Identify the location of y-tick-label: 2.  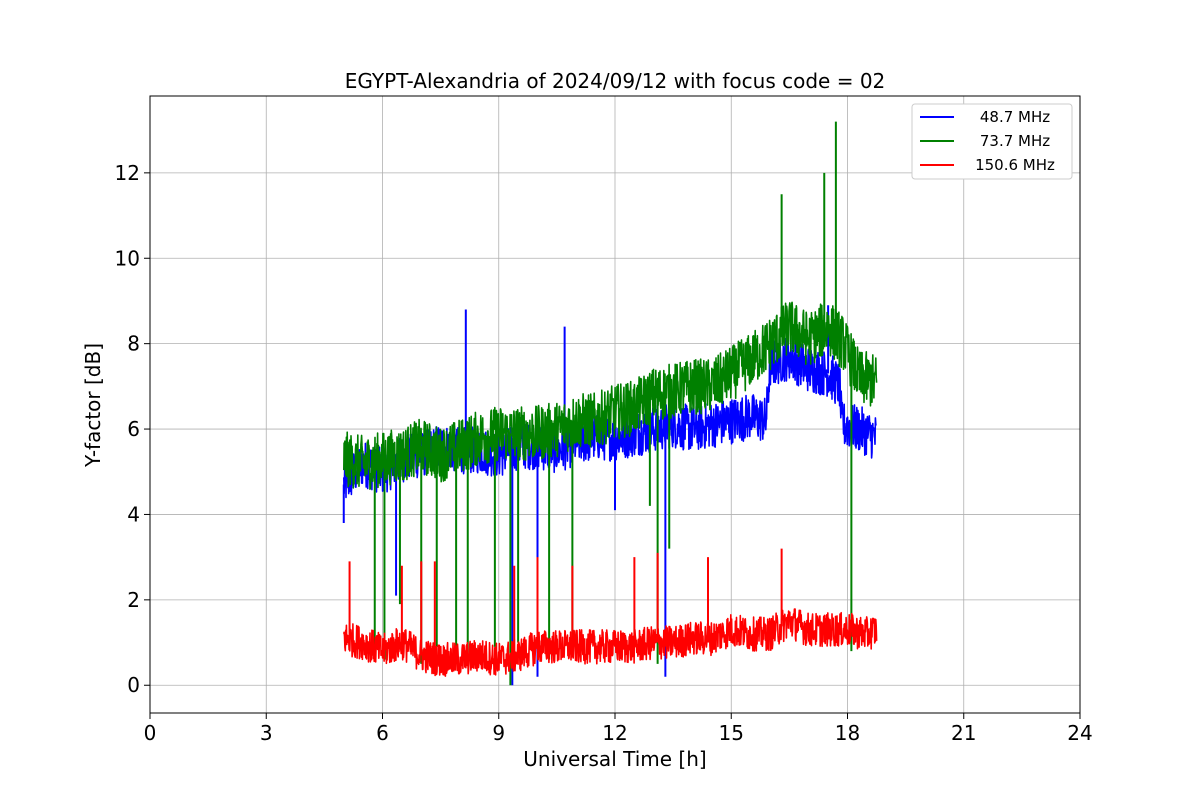
(133, 600).